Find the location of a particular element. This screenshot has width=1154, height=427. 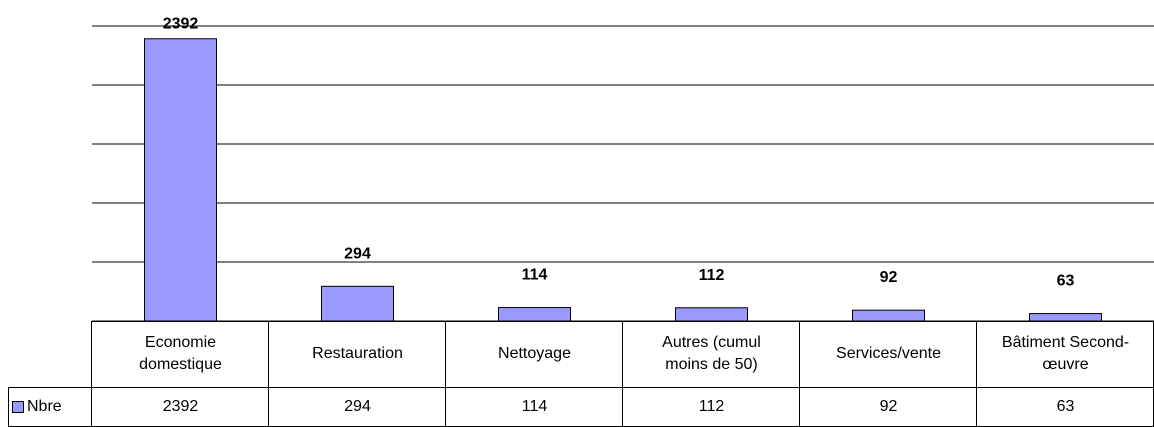

data-label: 114 is located at coordinates (535, 275).